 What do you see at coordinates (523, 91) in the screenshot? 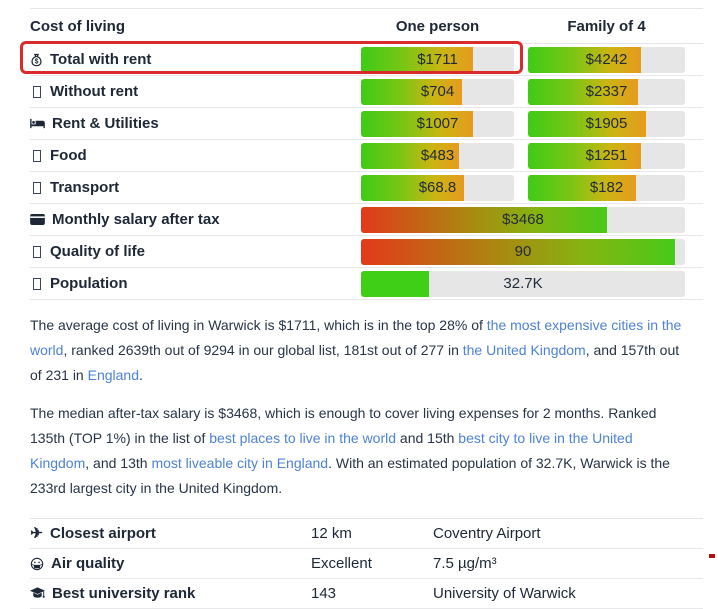
I see `bars-cell: $704 $2337` at bounding box center [523, 91].